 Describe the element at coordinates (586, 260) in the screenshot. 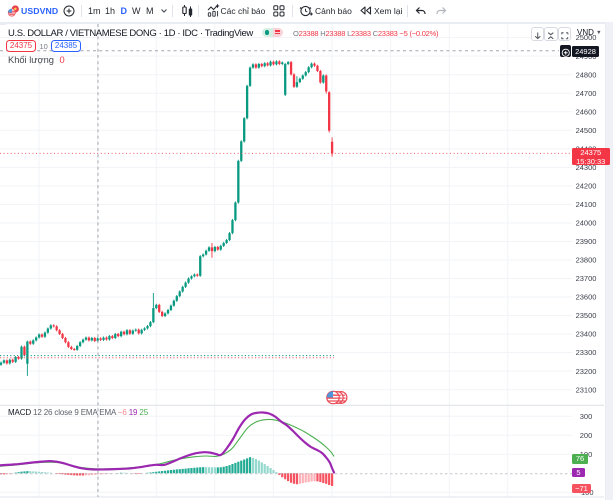

I see `svg-text: 23800` at that location.